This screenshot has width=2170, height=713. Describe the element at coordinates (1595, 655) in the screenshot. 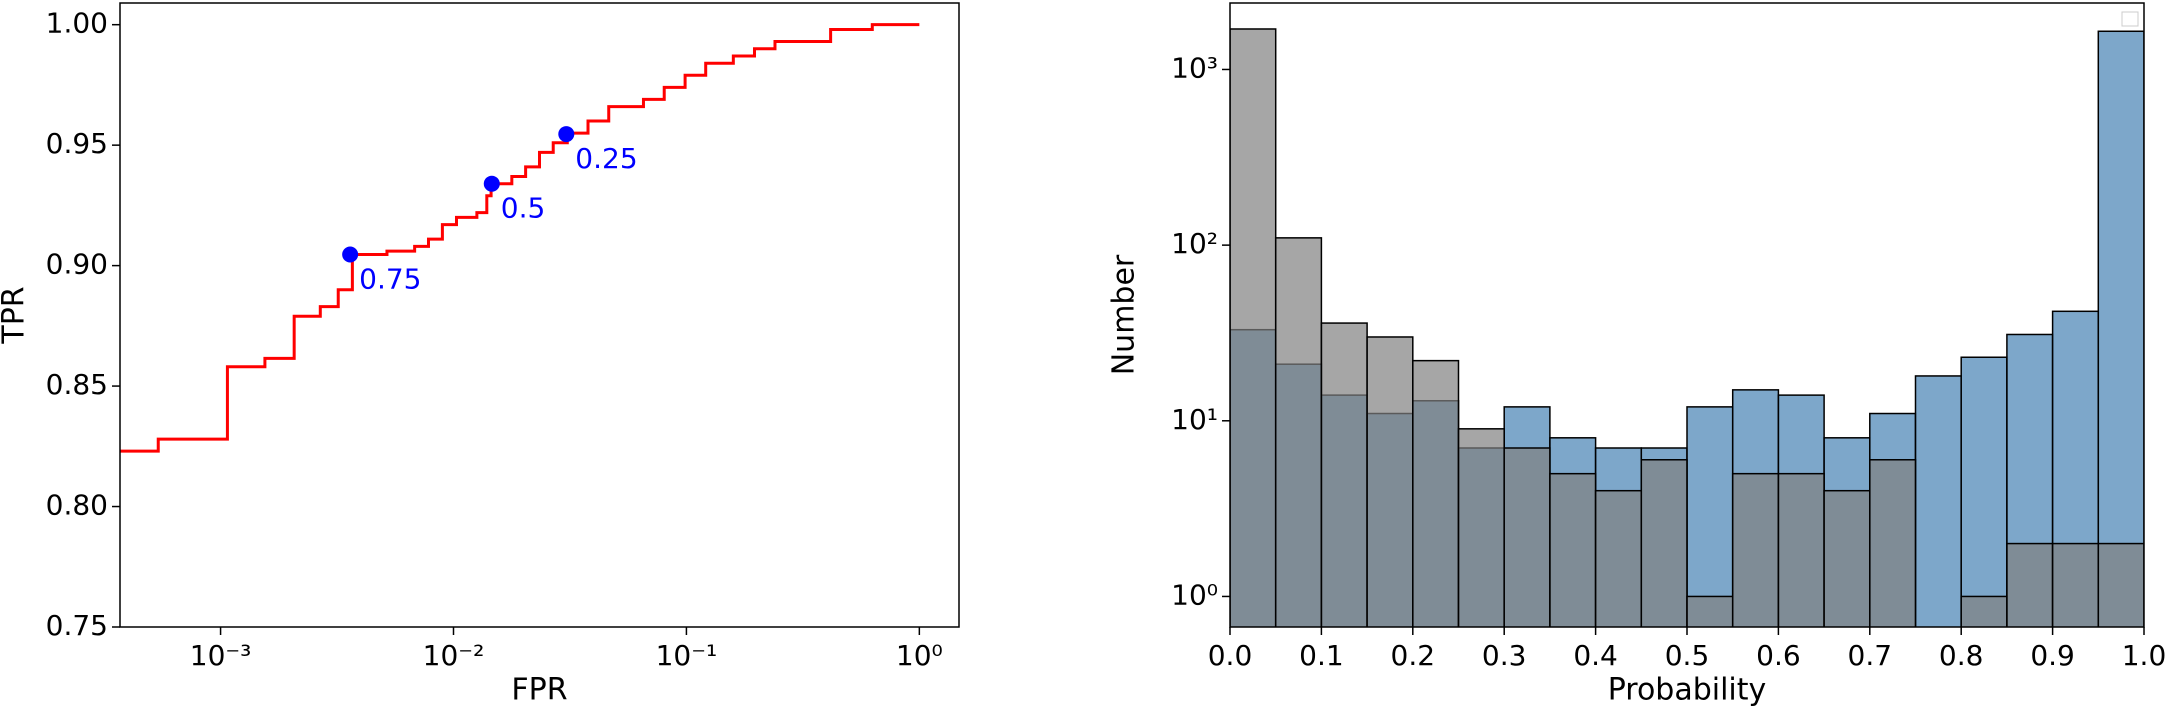

I see `x-tick-label: 0.4` at that location.